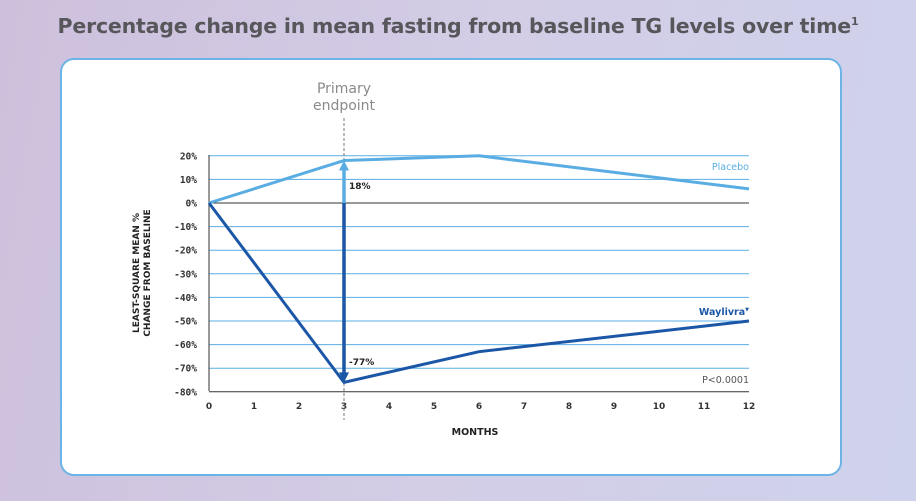 The width and height of the screenshot is (916, 501). I want to click on x-tick-label: 4, so click(389, 407).